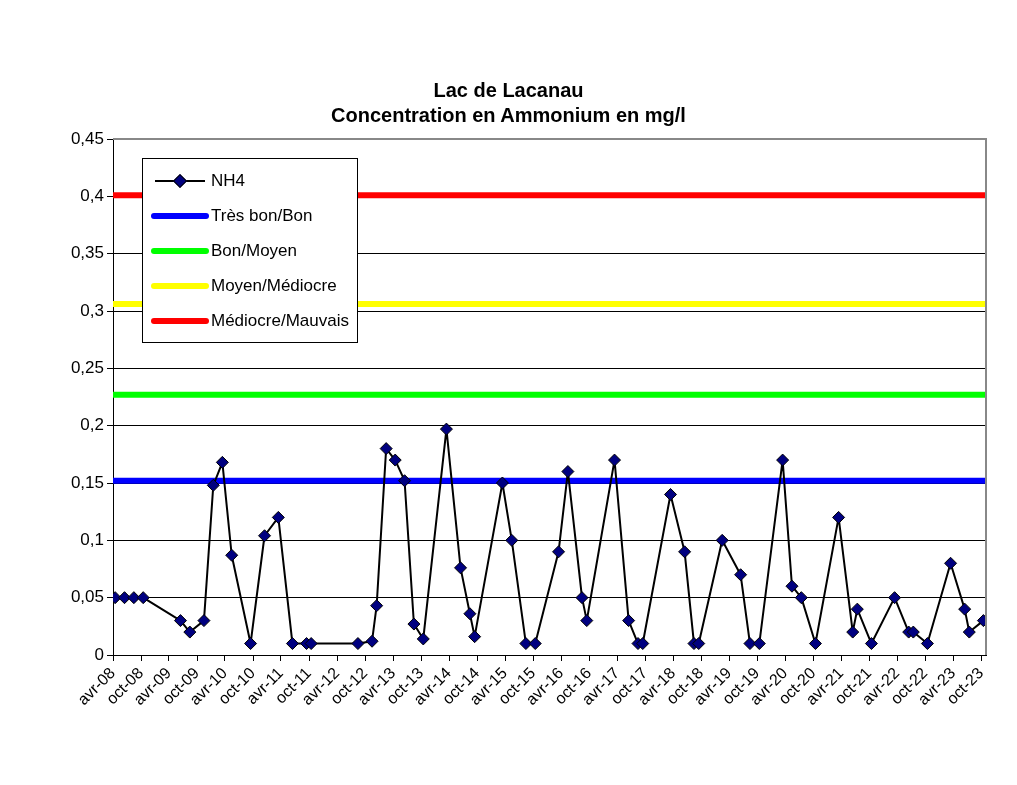 The image size is (1017, 785). Describe the element at coordinates (280, 320) in the screenshot. I see `legend-label: Médiocre/Mauvais` at that location.